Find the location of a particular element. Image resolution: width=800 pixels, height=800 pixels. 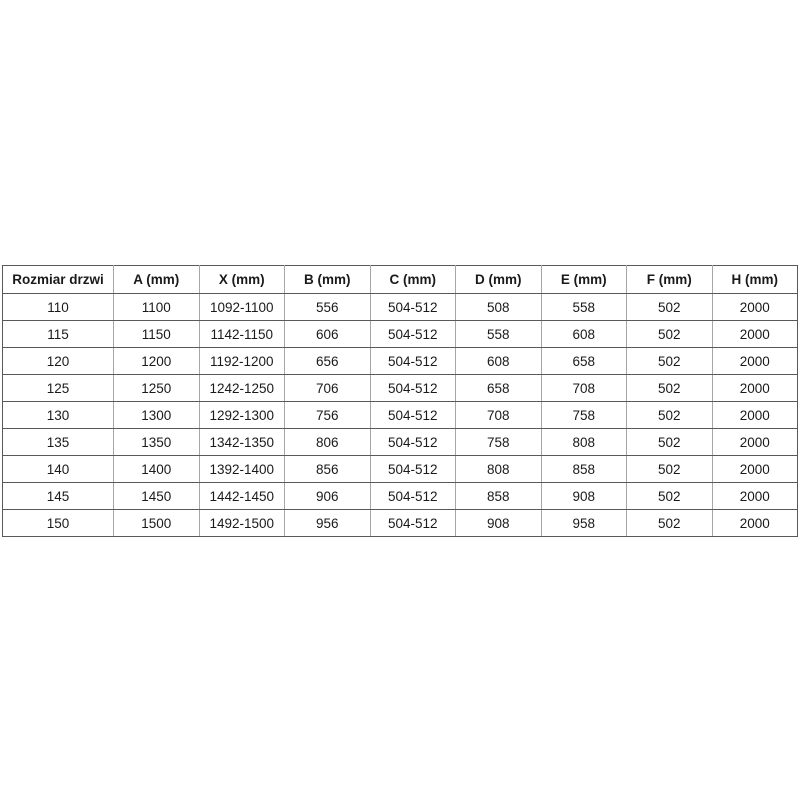

column-header: H (mm) is located at coordinates (754, 279).